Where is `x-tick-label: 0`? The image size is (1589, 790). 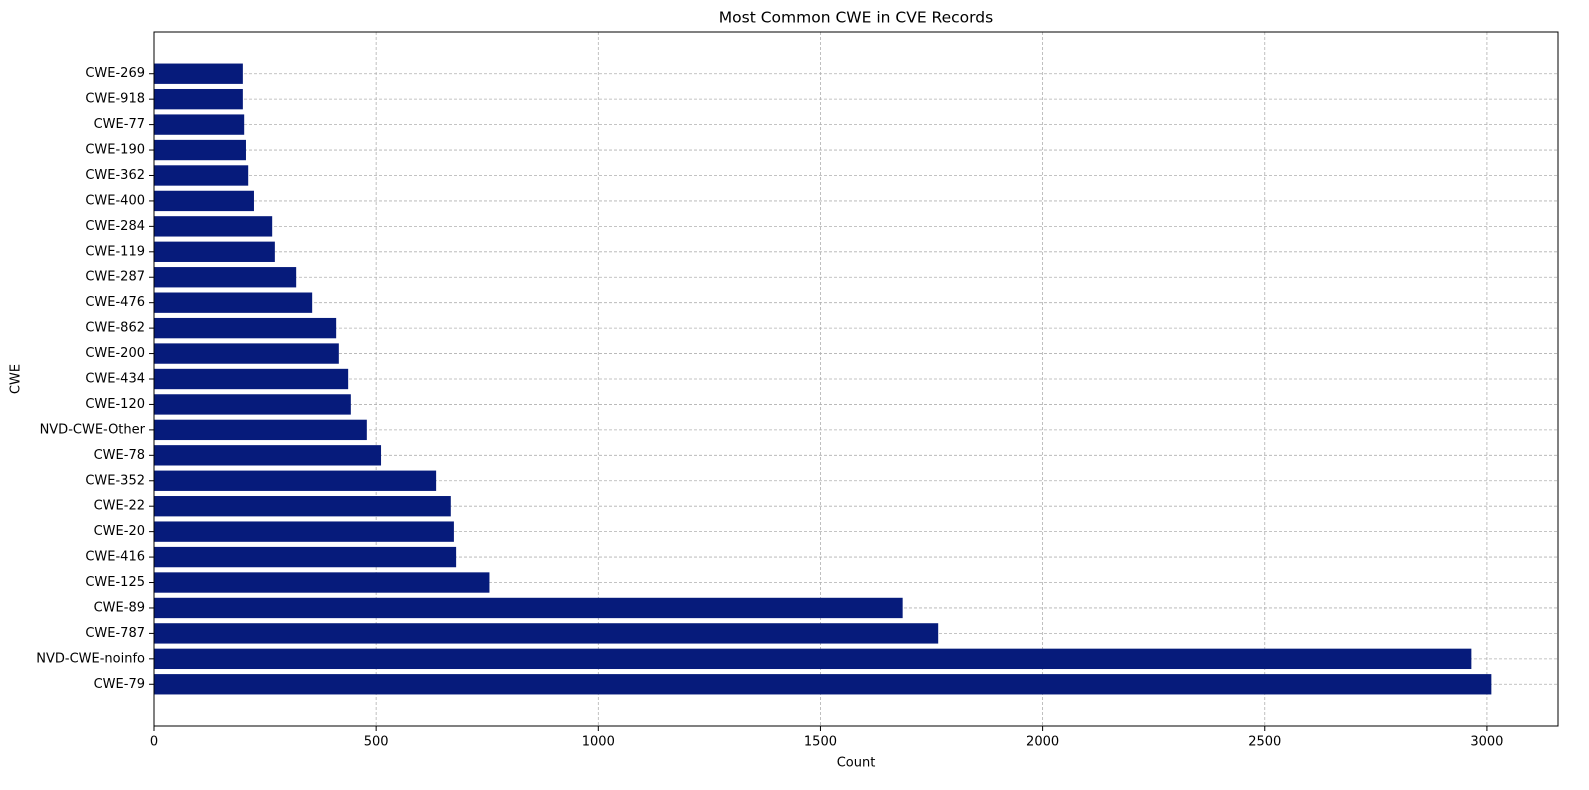
x-tick-label: 0 is located at coordinates (154, 742).